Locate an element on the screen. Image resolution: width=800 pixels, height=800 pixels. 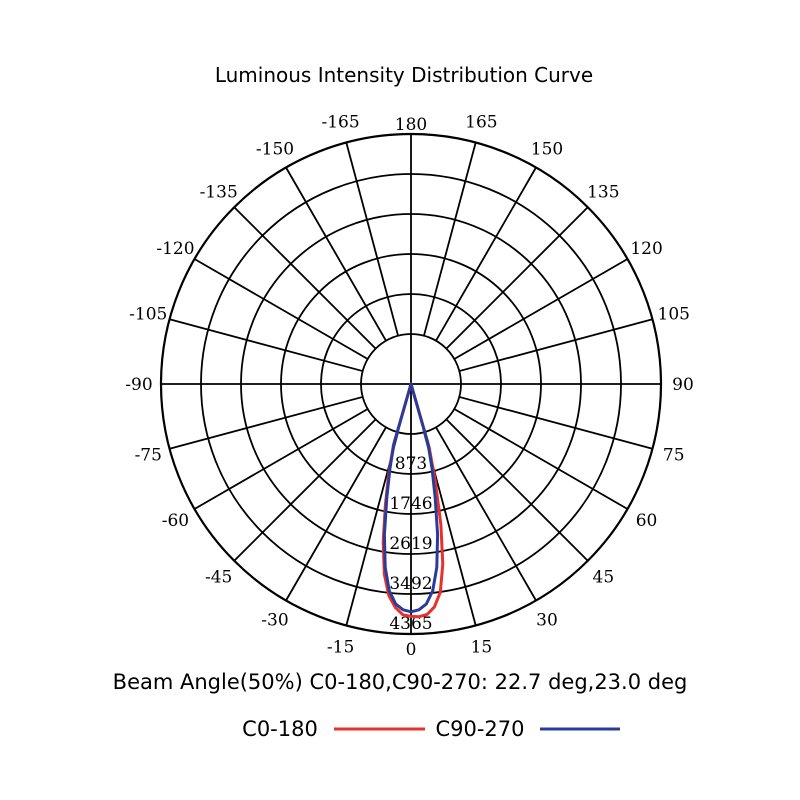
angle-label: -45 is located at coordinates (218, 577).